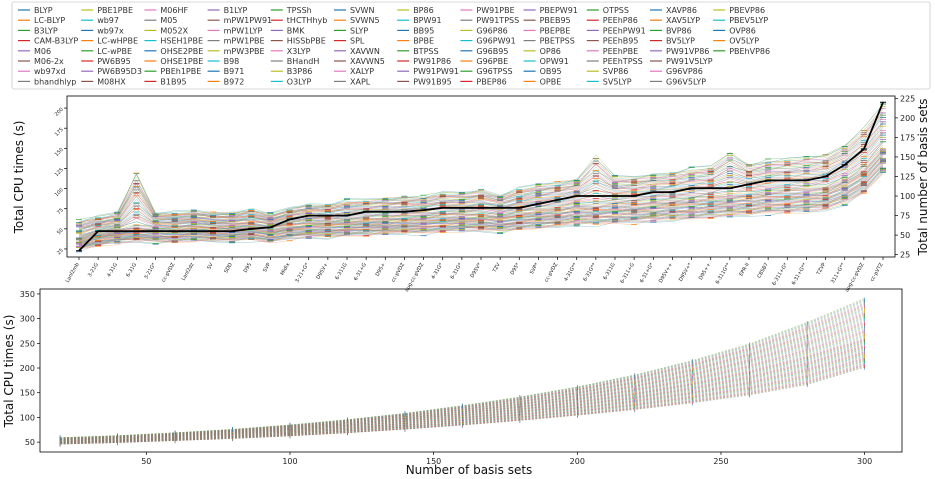 This screenshot has width=935, height=479. What do you see at coordinates (210, 266) in the screenshot?
I see `x-tick-label: SV` at bounding box center [210, 266].